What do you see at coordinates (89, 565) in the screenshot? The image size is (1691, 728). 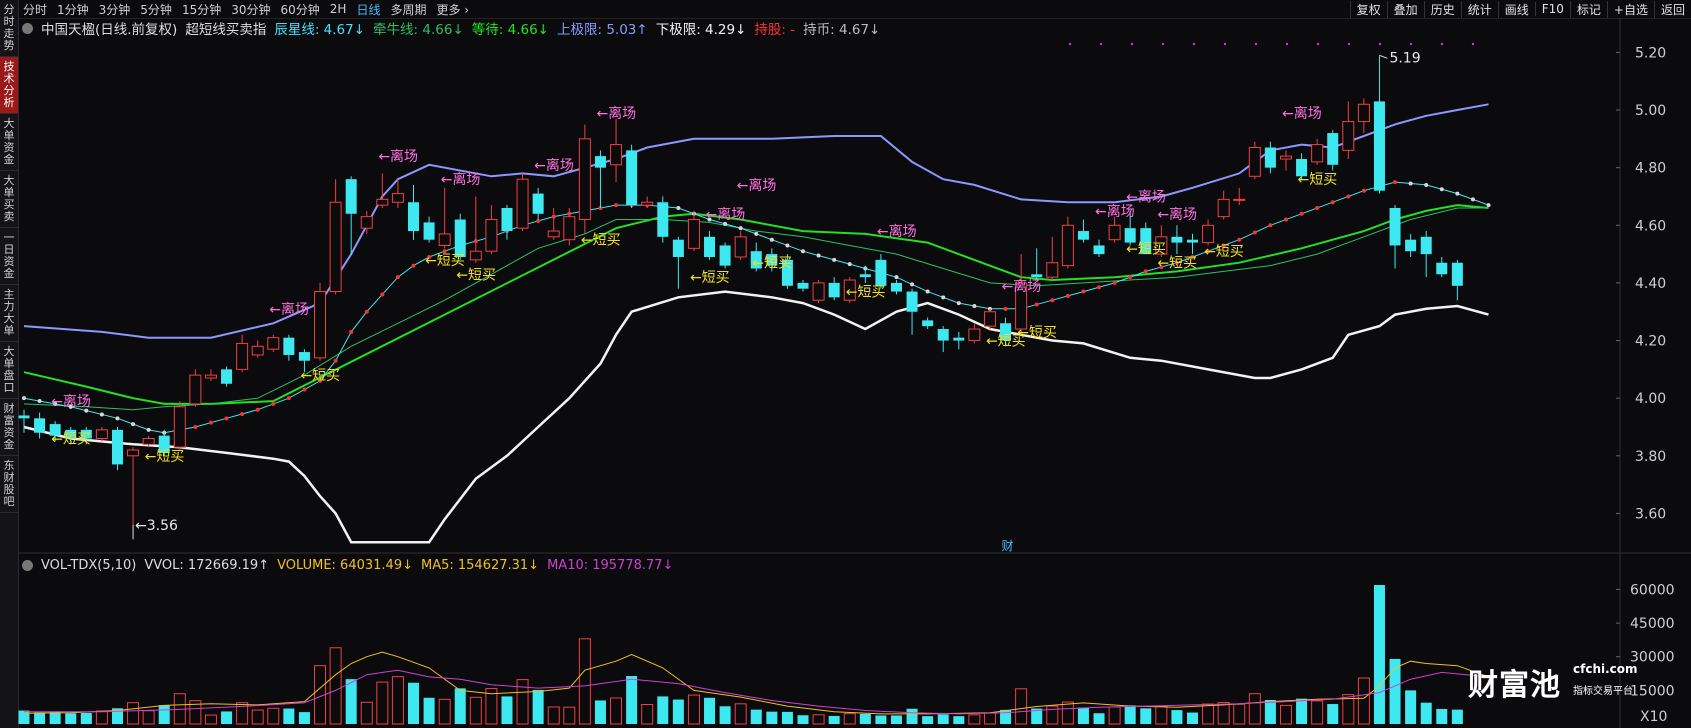 I see `vol-indicator-name: VOL-TDX(5,10)` at bounding box center [89, 565].